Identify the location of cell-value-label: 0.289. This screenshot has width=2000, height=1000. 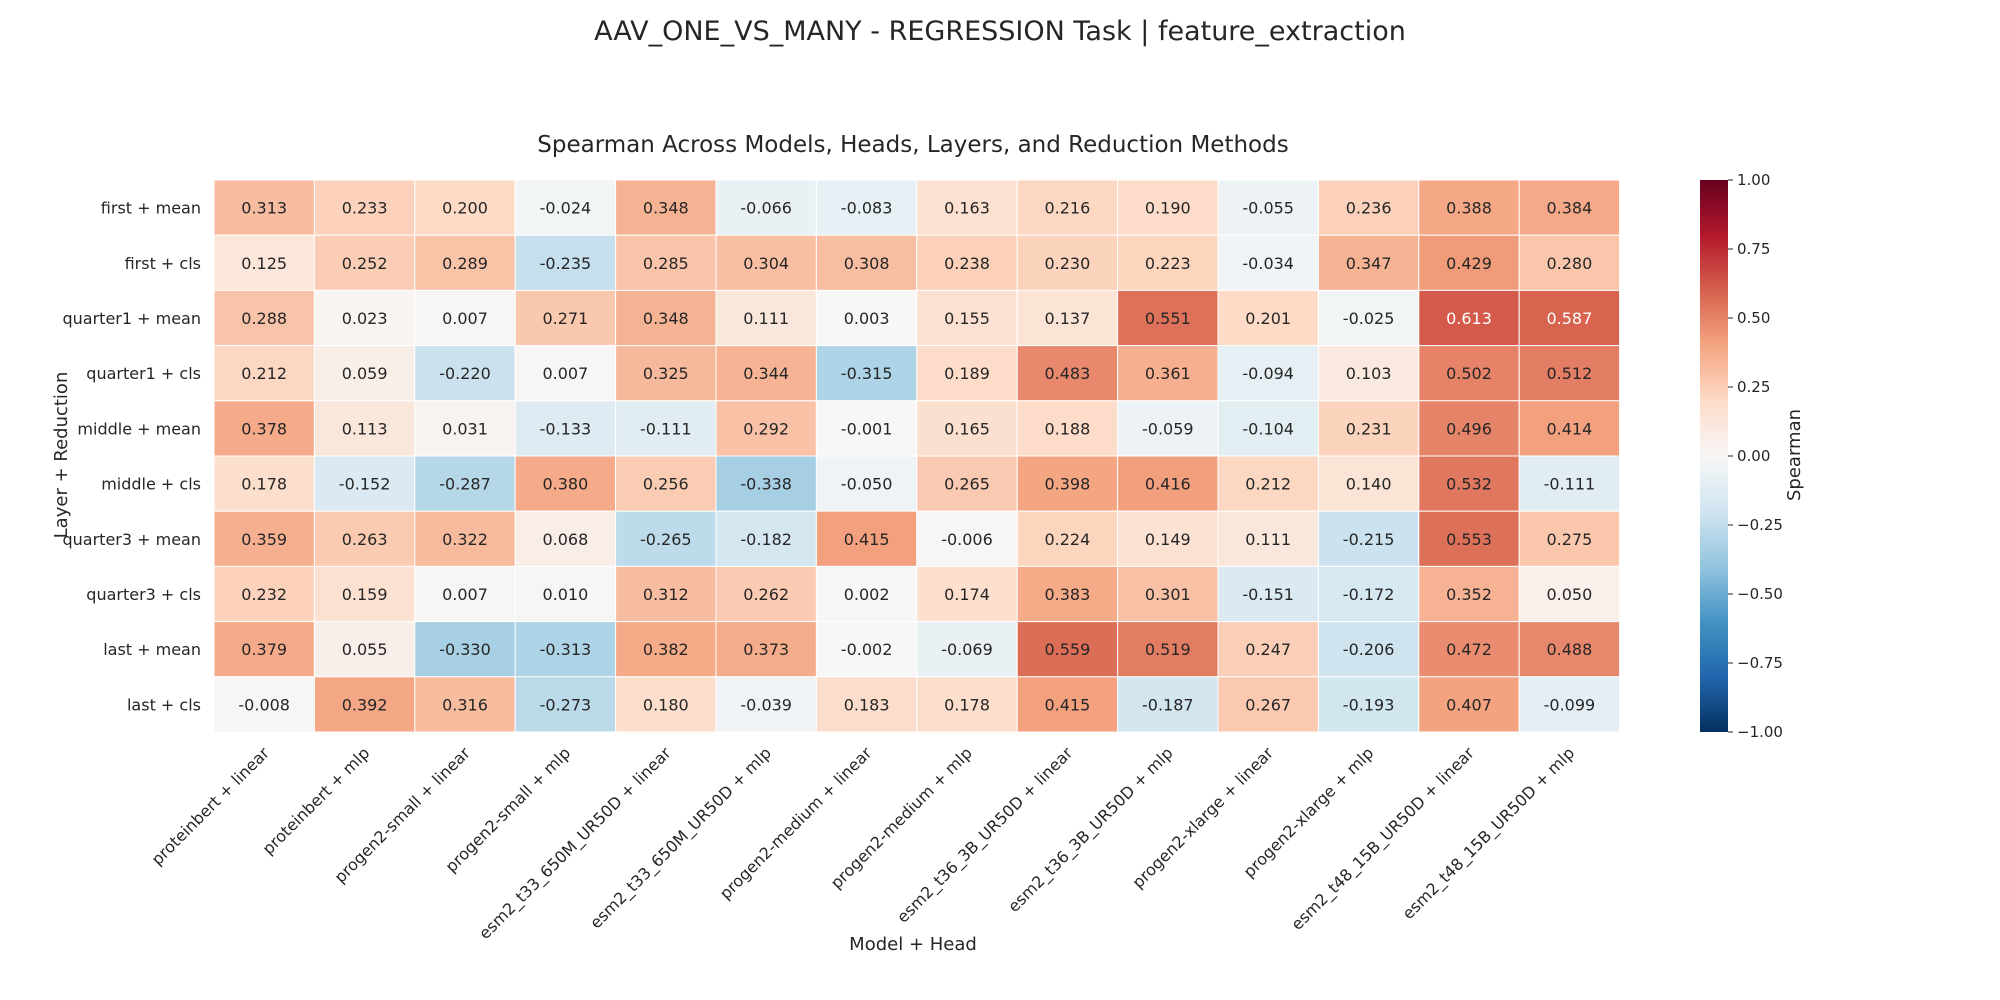
(465, 263).